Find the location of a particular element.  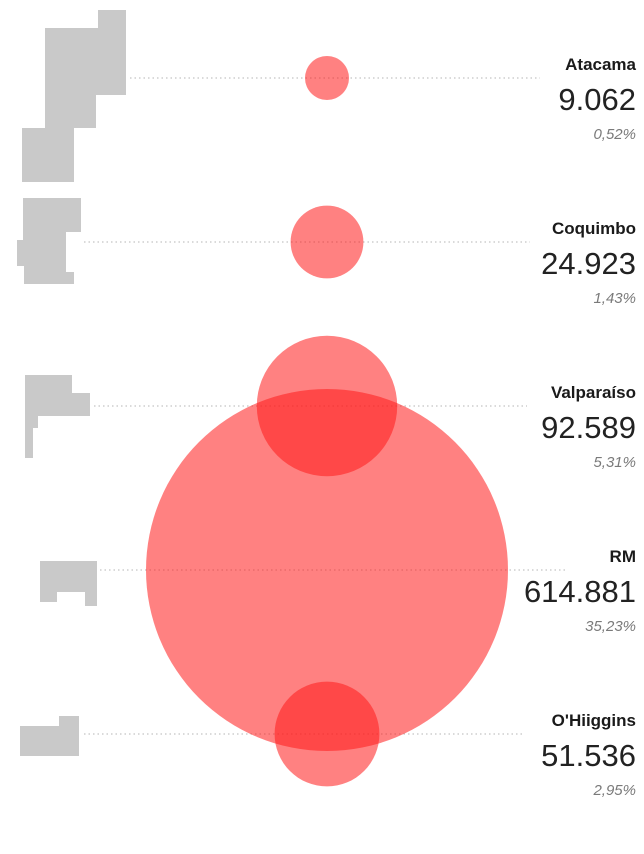

o-hiiggins-region-label: O'Hiiggins is located at coordinates (594, 720).